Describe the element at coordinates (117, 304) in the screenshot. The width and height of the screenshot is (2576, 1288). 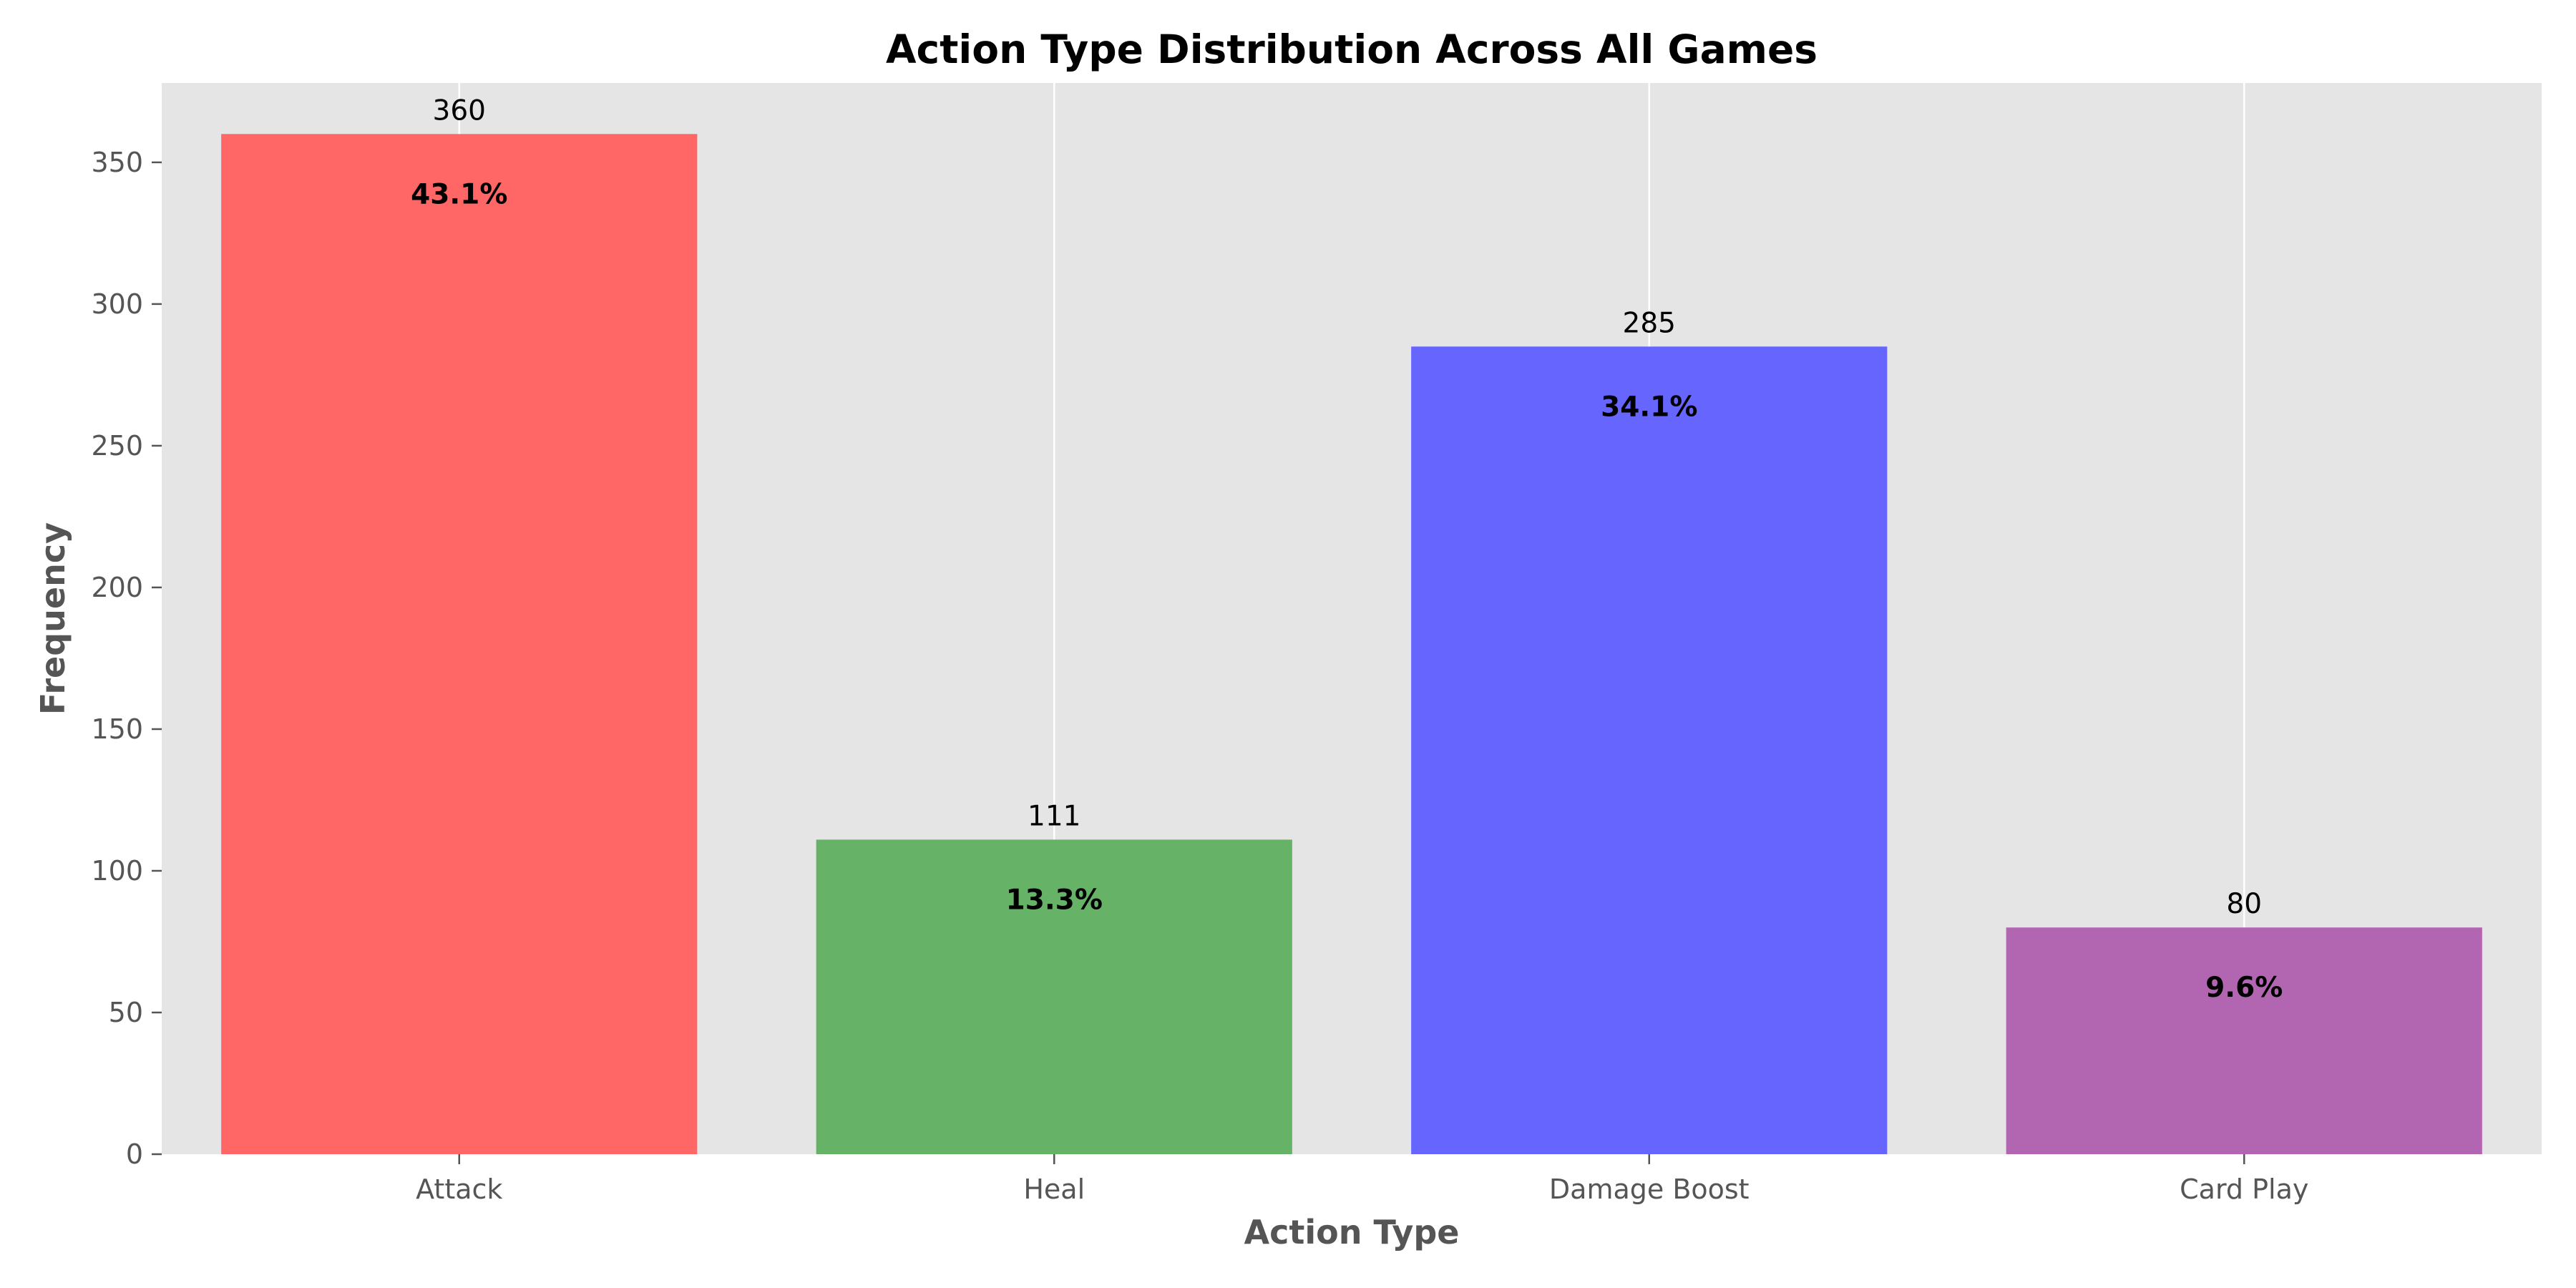
I see `y-tick-label: 300` at that location.